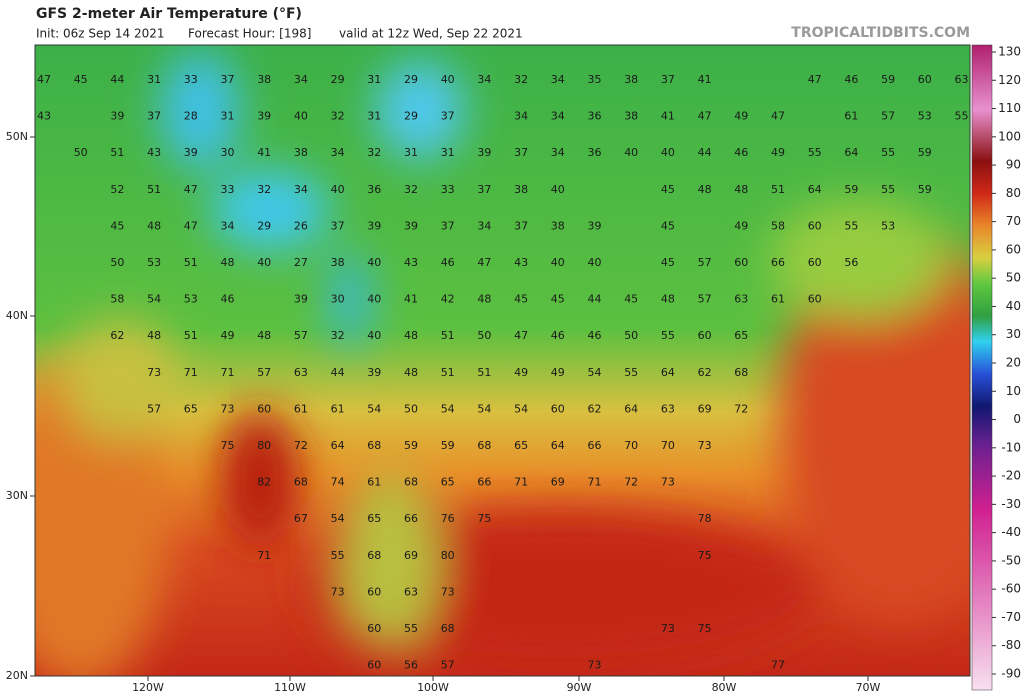  Describe the element at coordinates (1013, 249) in the screenshot. I see `colorbar-label: 60` at that location.